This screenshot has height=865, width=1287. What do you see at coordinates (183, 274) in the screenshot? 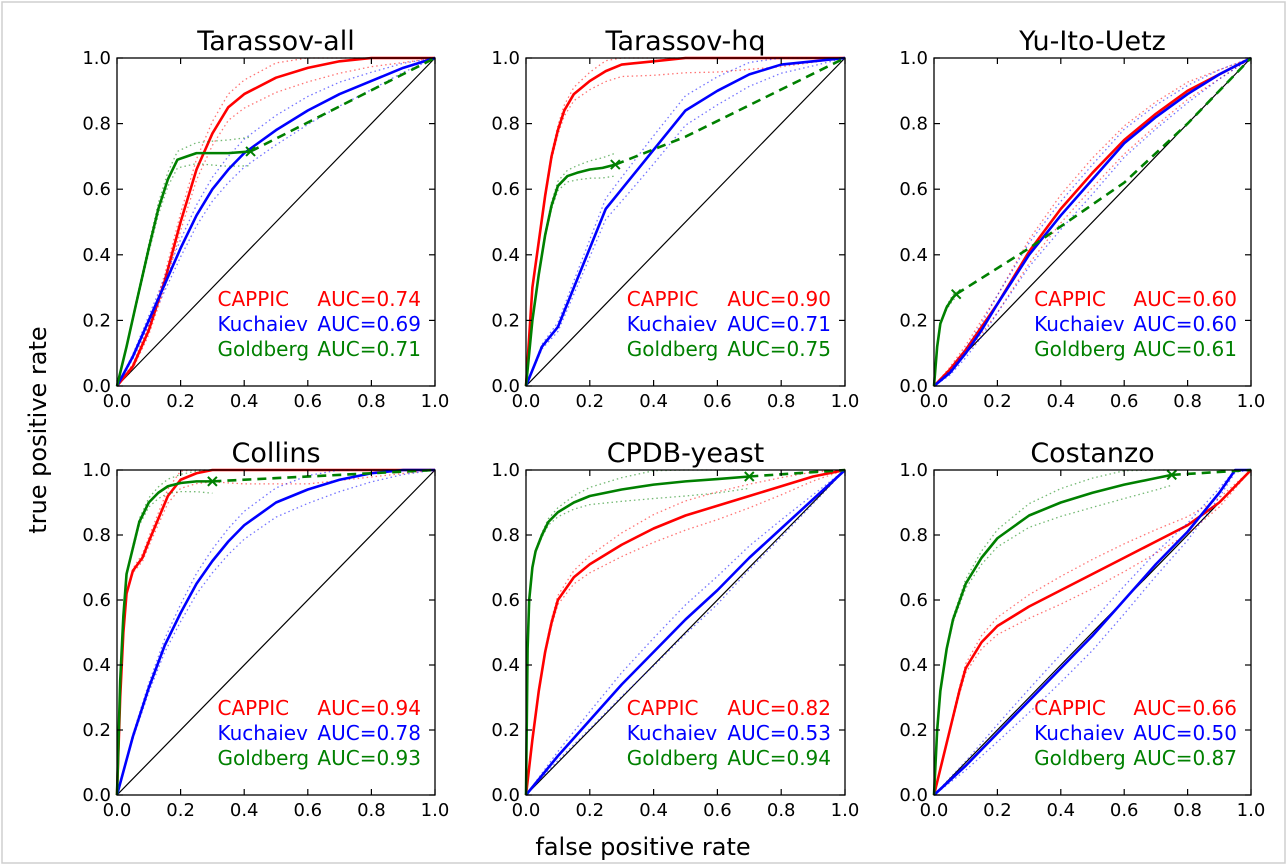
I see `goldberg-lower-band` at bounding box center [183, 274].